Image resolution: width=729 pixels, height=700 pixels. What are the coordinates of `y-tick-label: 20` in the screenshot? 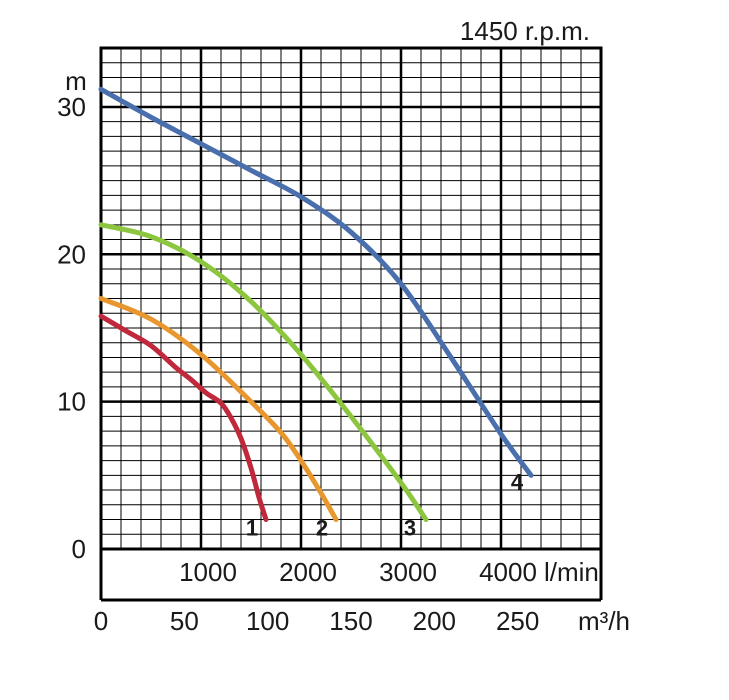 It's located at (71, 254).